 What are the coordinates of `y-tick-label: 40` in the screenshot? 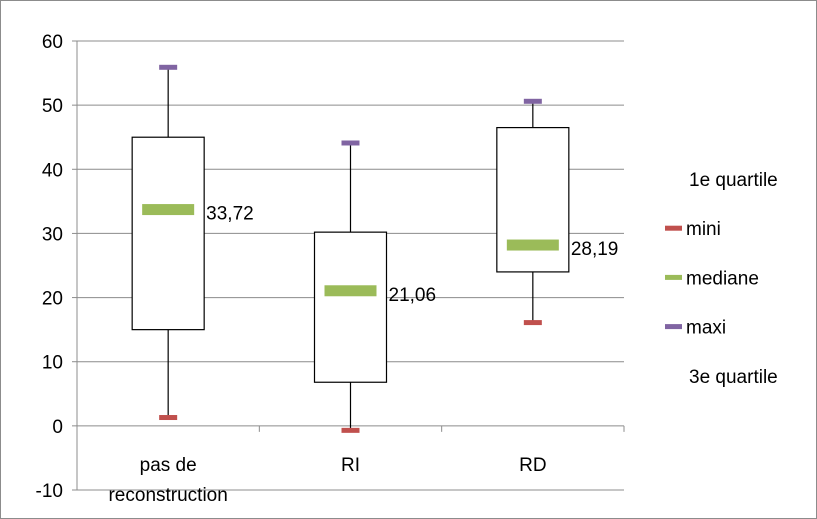 It's located at (52, 170).